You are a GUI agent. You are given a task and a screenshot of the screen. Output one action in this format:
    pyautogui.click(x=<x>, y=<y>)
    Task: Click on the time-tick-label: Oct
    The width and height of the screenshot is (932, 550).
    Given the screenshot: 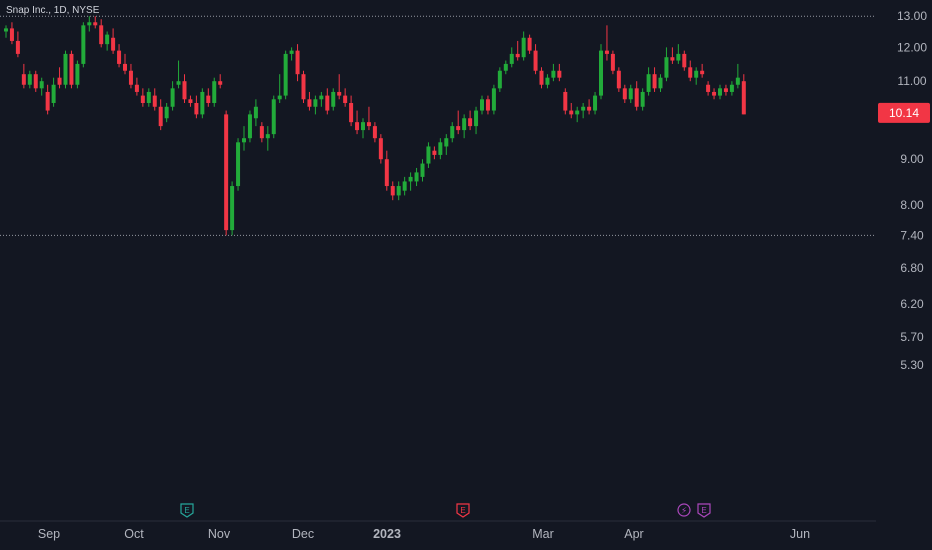 What is the action you would take?
    pyautogui.click(x=134, y=534)
    